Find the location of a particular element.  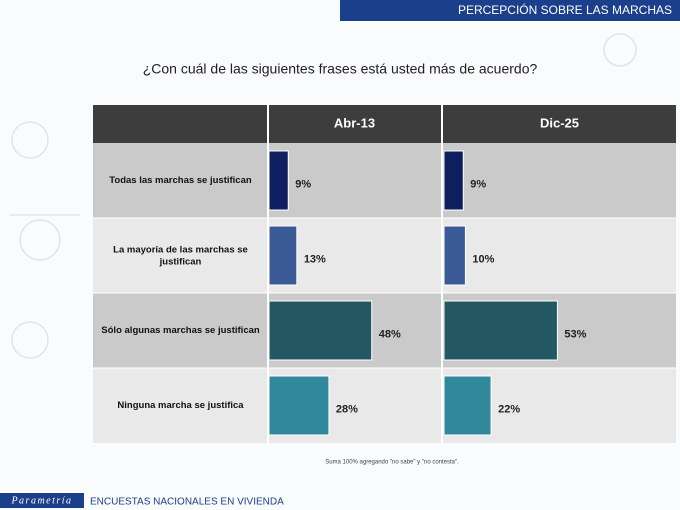

column-header: Dic-25 is located at coordinates (559, 122).